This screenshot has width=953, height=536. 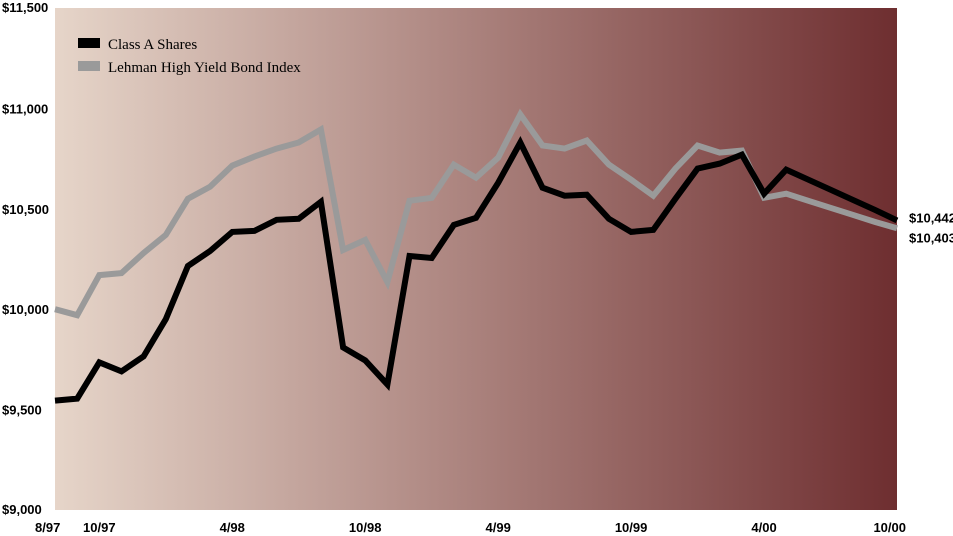 I want to click on end-labels: $10,442 $10,403, so click(x=931, y=227).